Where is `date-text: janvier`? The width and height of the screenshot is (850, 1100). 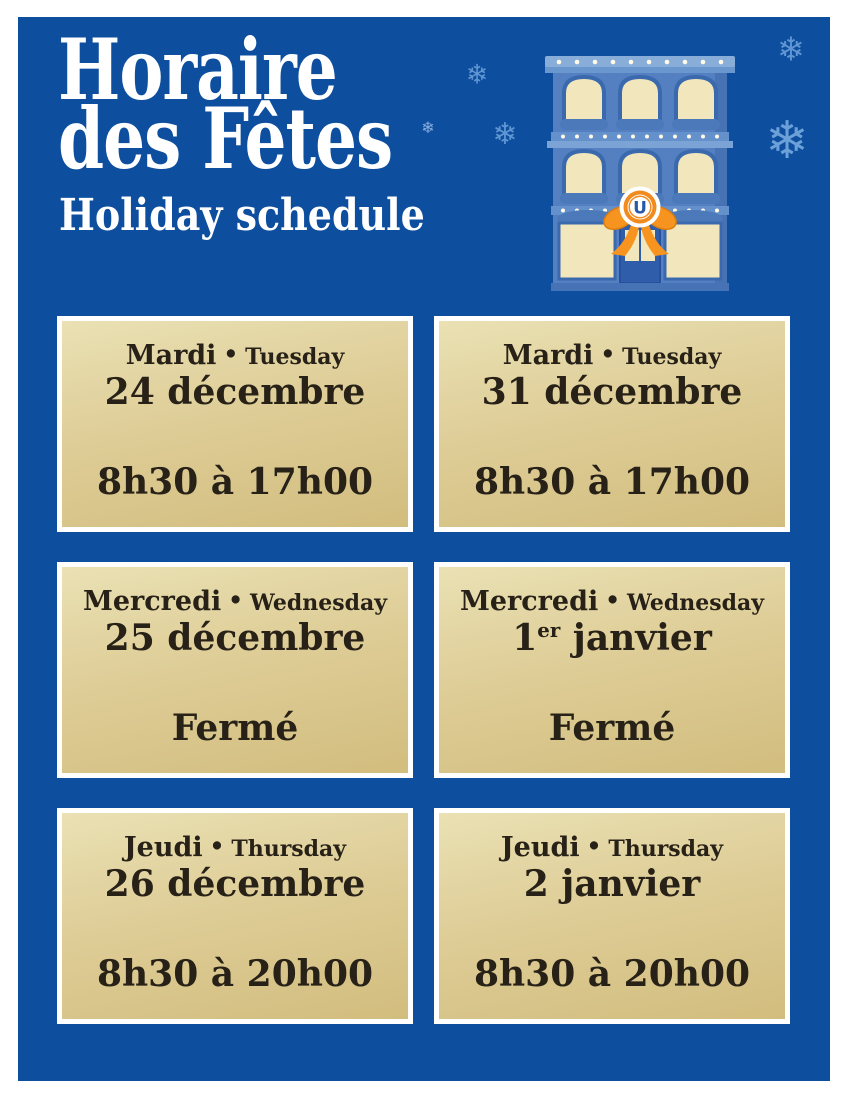 date-text: janvier is located at coordinates (636, 637).